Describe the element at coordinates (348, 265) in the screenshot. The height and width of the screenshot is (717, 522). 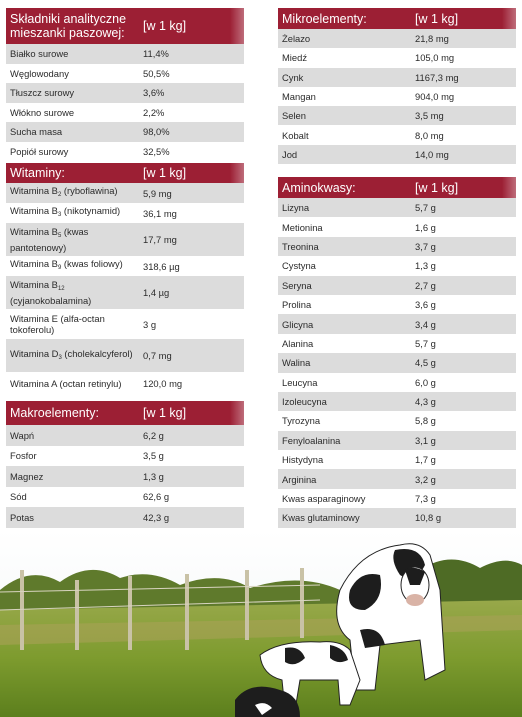
I see `row-label: Cystyna` at that location.